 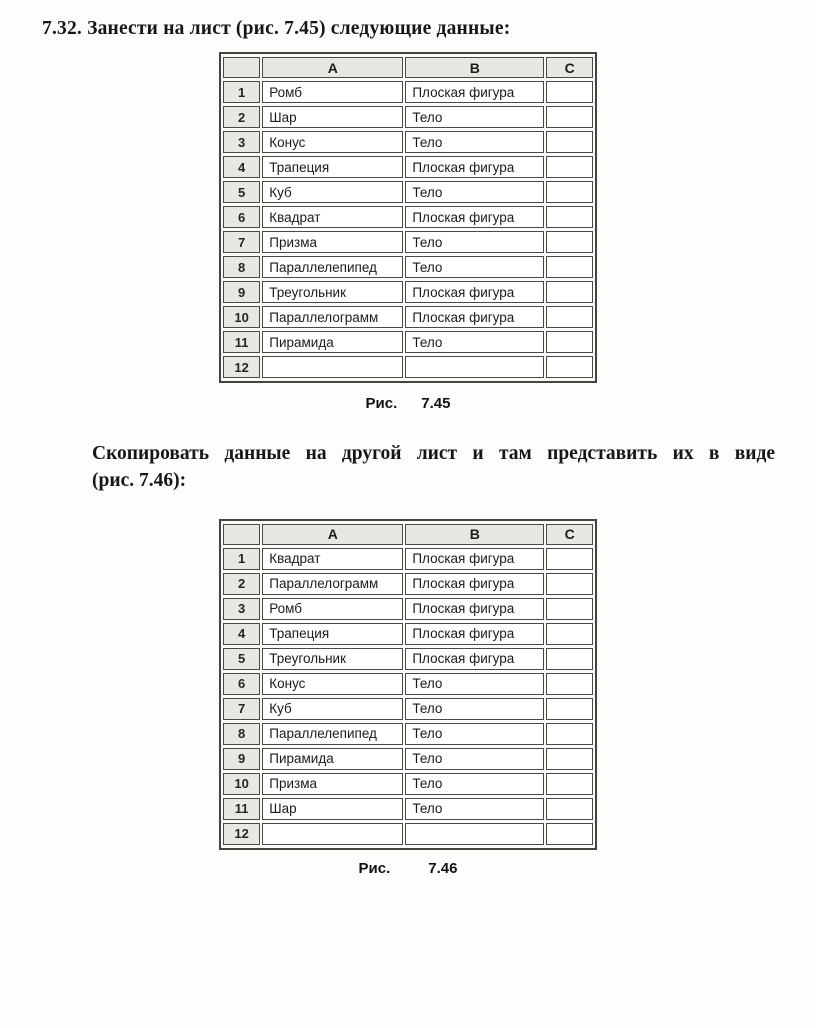 What do you see at coordinates (443, 868) in the screenshot?
I see `caption-number: 7.46` at bounding box center [443, 868].